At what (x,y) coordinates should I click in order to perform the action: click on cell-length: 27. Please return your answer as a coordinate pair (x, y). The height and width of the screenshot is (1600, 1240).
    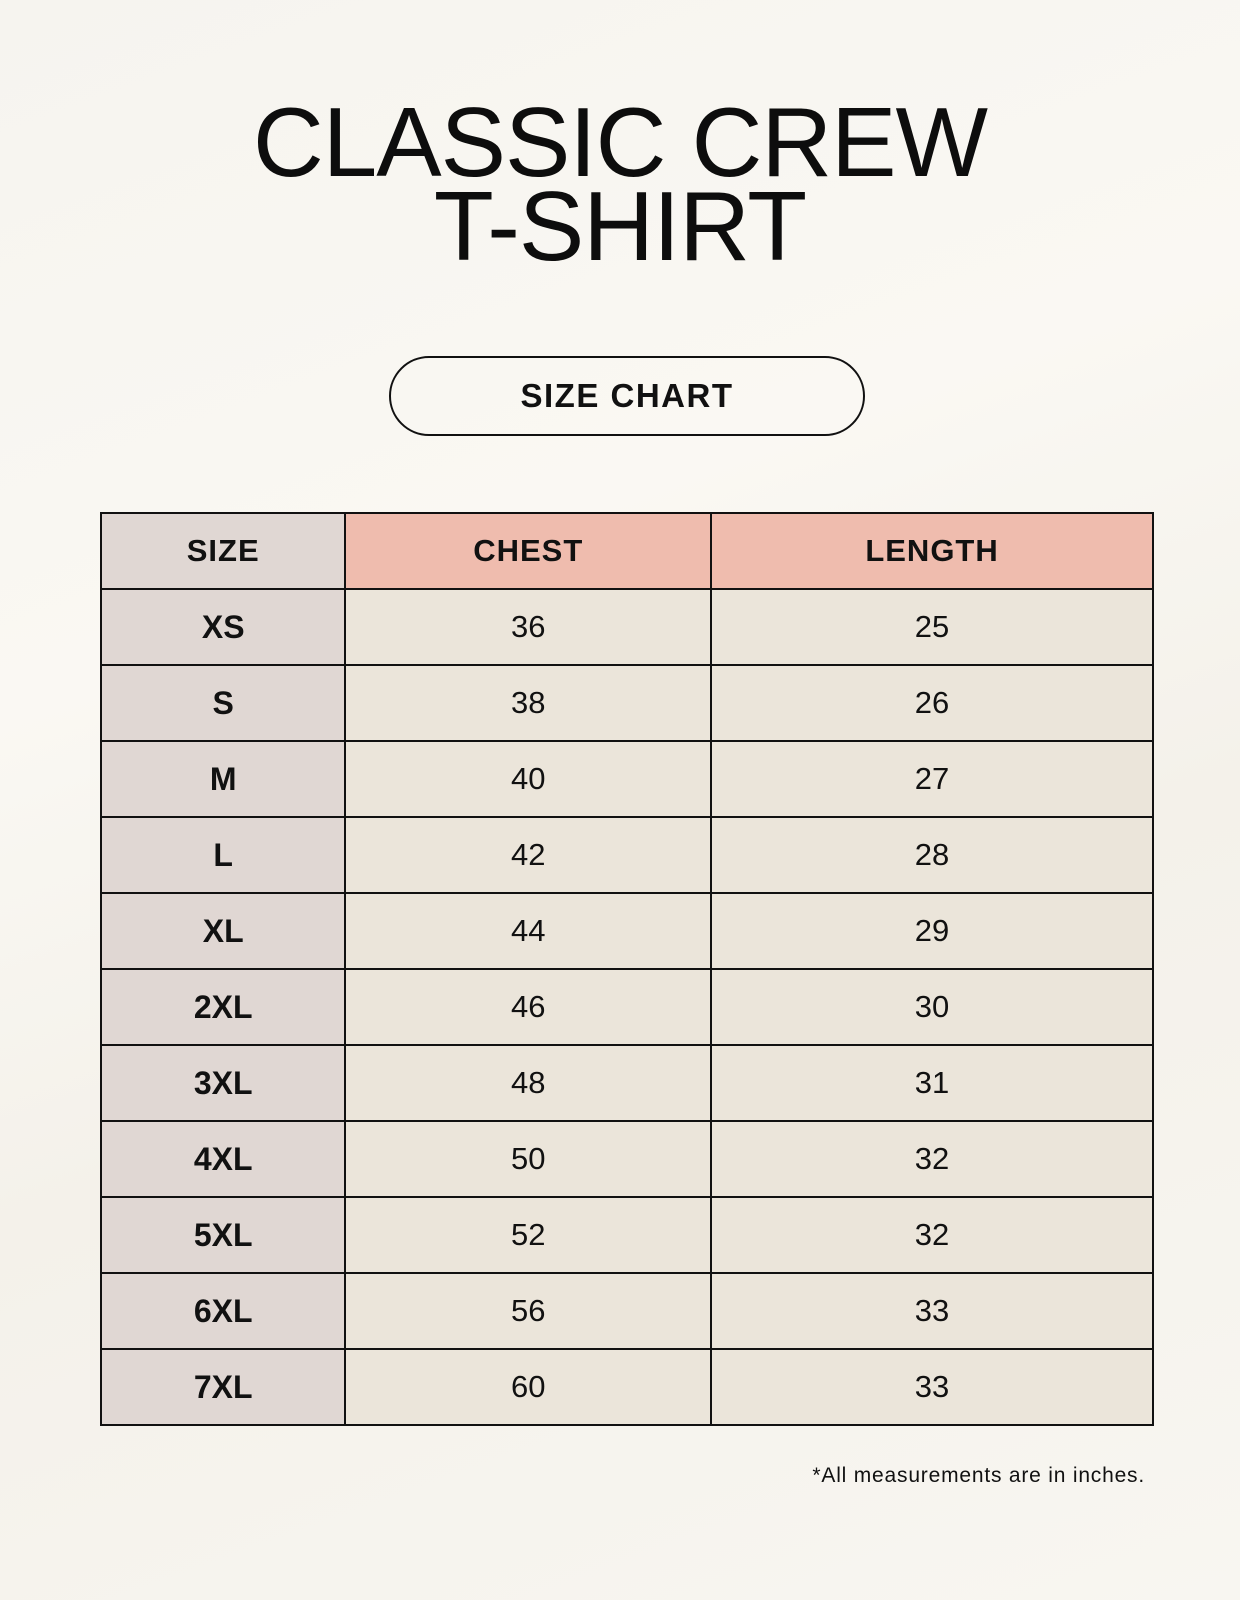
    Looking at the image, I should click on (932, 779).